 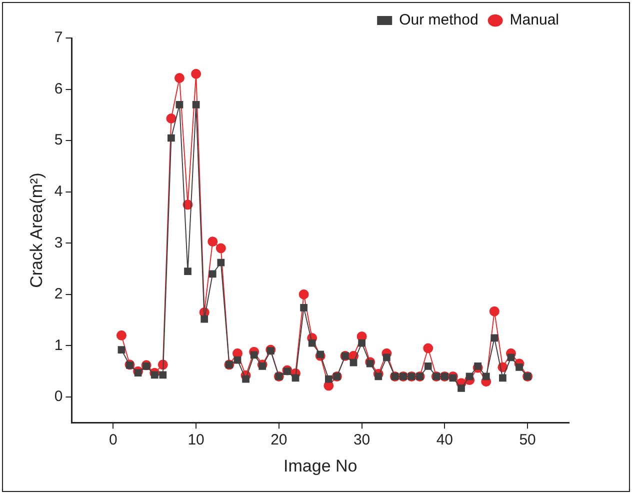 What do you see at coordinates (36, 230) in the screenshot?
I see `y-axis-title: Crack Area(m²)` at bounding box center [36, 230].